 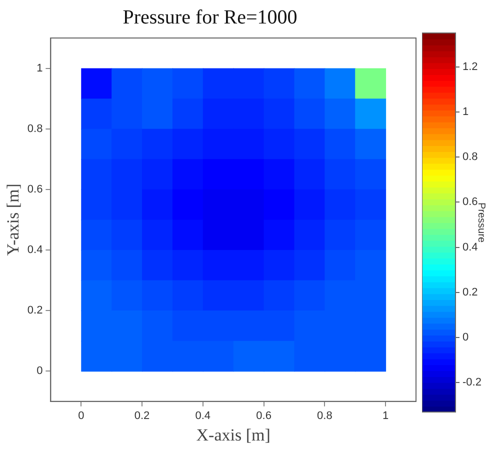 What do you see at coordinates (324, 416) in the screenshot?
I see `x-tick-label: 0.8` at bounding box center [324, 416].